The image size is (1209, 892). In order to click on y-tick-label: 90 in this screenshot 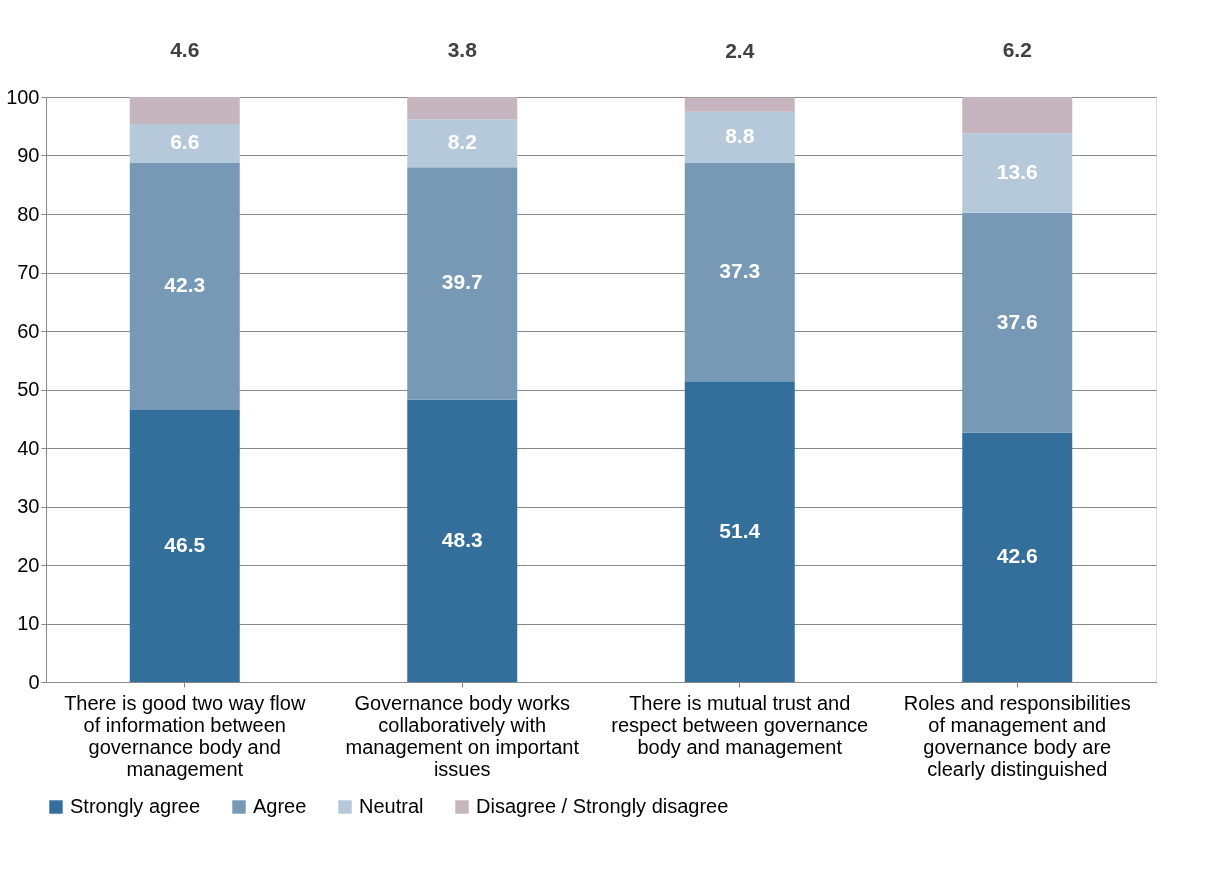, I will do `click(28, 155)`.